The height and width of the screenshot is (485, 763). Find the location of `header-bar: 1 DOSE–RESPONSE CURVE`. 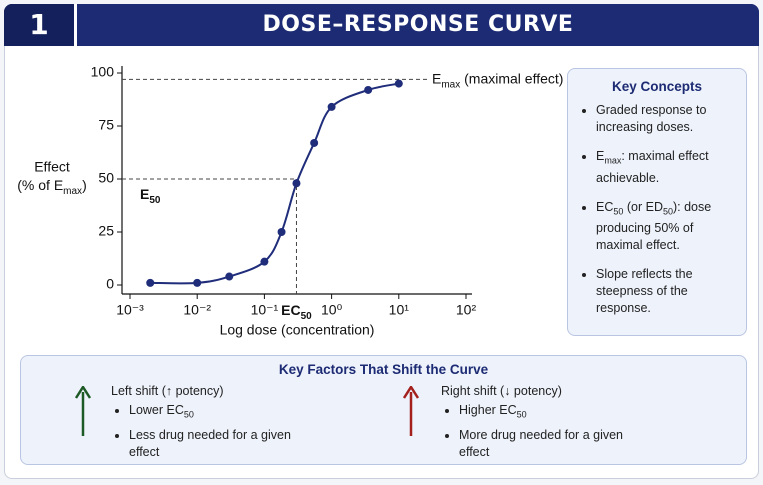

header-bar: 1 DOSE–RESPONSE CURVE is located at coordinates (381, 25).